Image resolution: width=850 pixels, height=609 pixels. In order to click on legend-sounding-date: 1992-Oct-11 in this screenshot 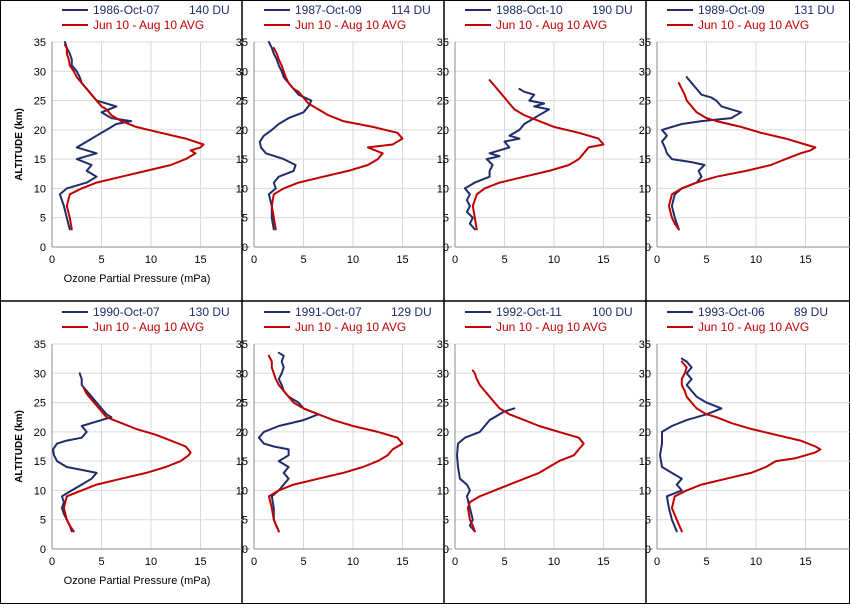, I will do `click(529, 312)`.